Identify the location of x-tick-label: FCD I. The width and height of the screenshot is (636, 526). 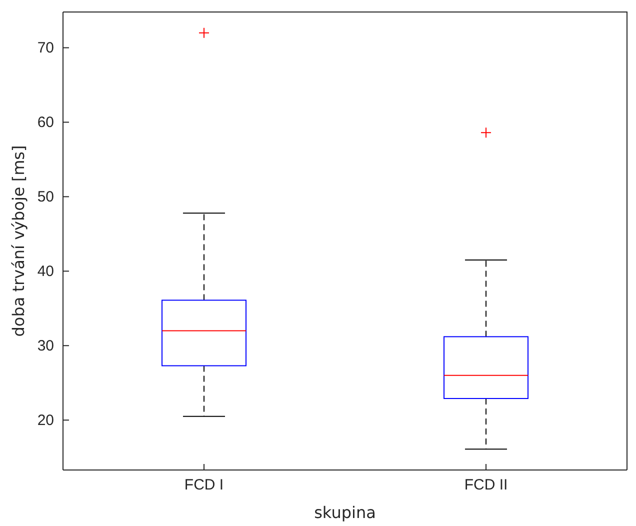
(204, 485).